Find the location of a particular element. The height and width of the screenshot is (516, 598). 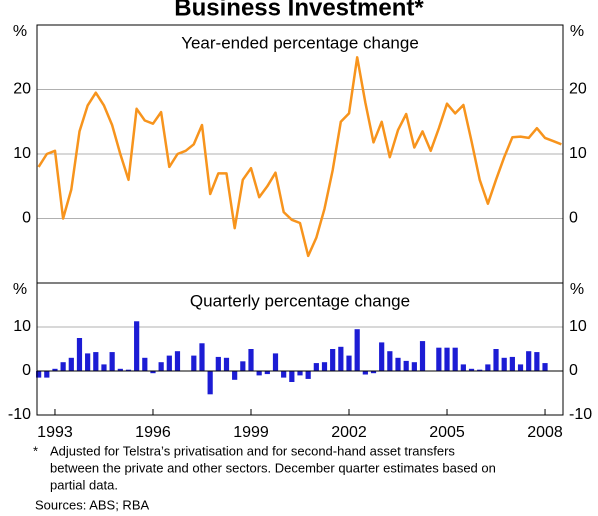

chart-title: Business Investment* is located at coordinates (299, 10).